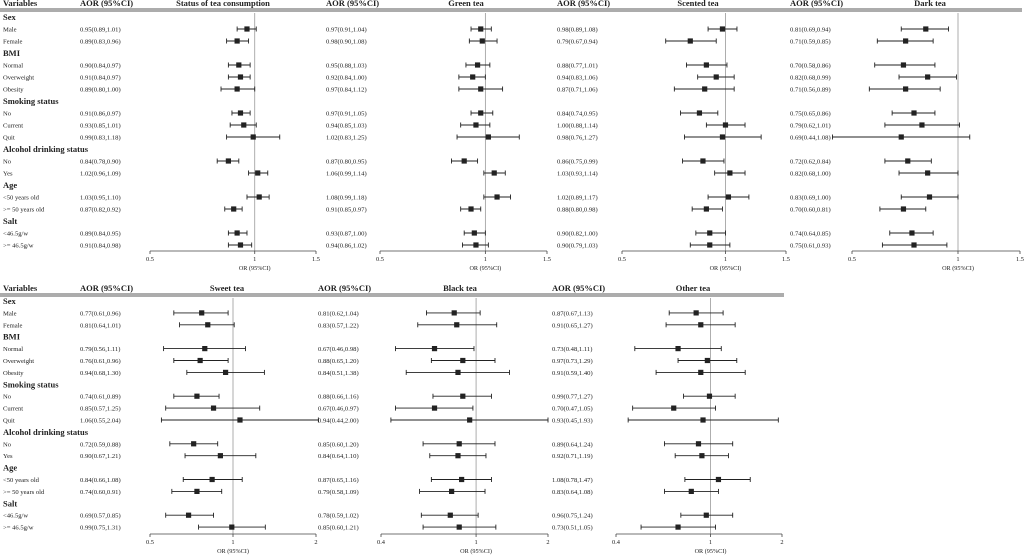 This screenshot has height=557, width=1024. What do you see at coordinates (20, 4) in the screenshot?
I see `variables-header: Variables` at bounding box center [20, 4].